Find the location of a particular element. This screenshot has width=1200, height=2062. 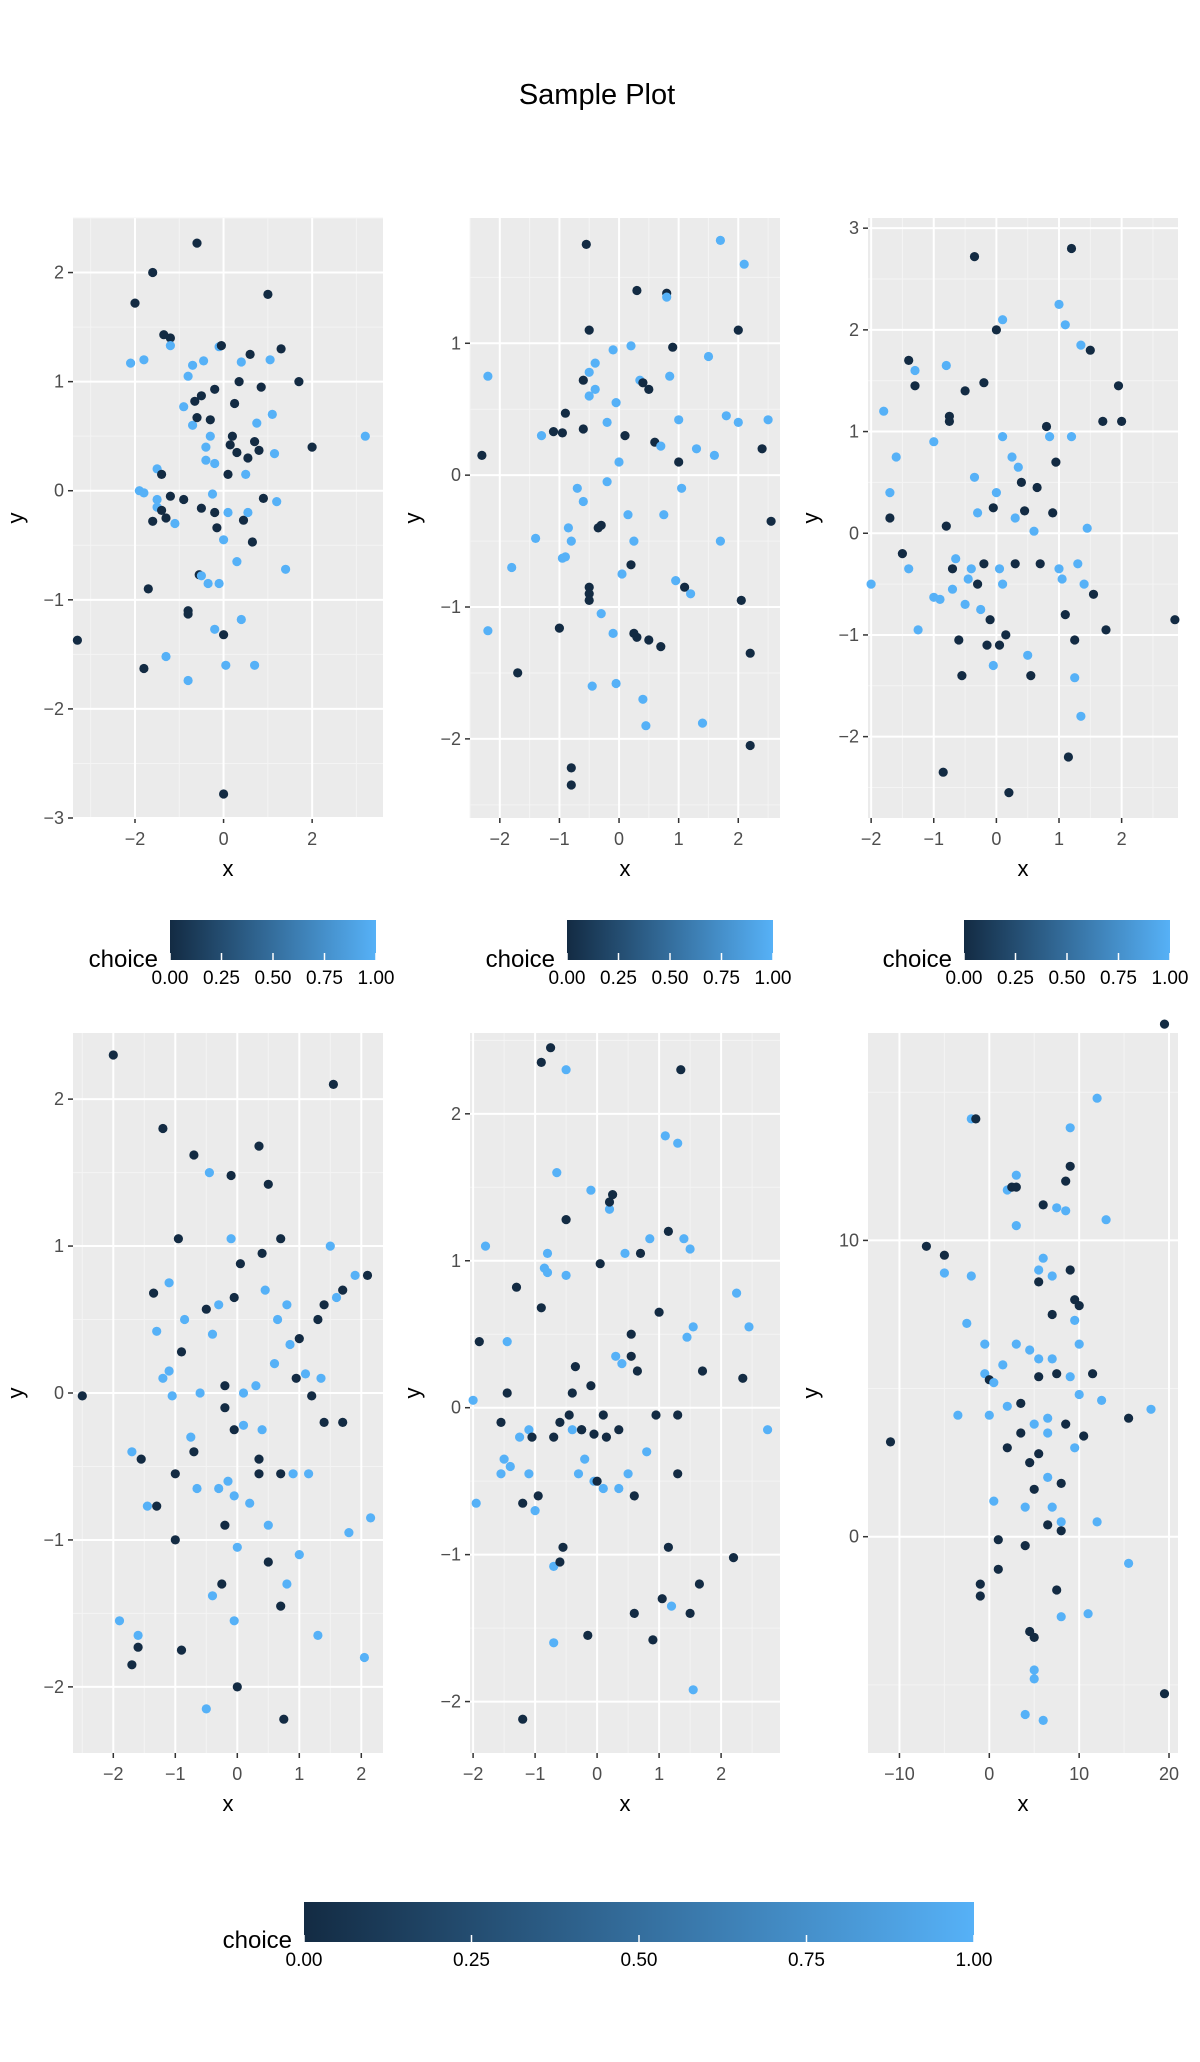

y-tick-label: 1 is located at coordinates (456, 1261).